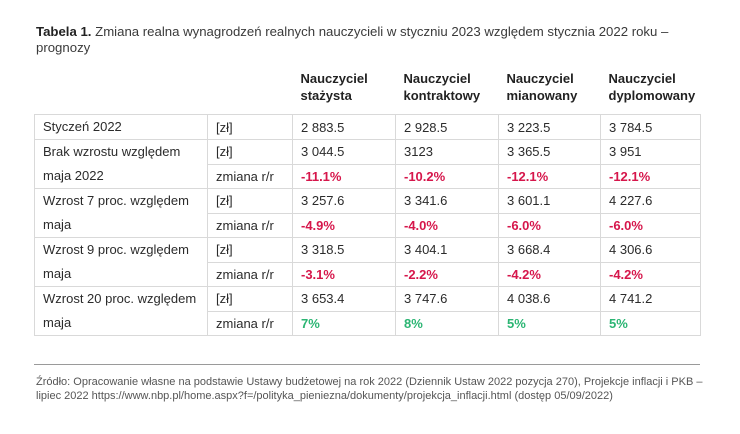  Describe the element at coordinates (367, 364) in the screenshot. I see `divider` at that location.